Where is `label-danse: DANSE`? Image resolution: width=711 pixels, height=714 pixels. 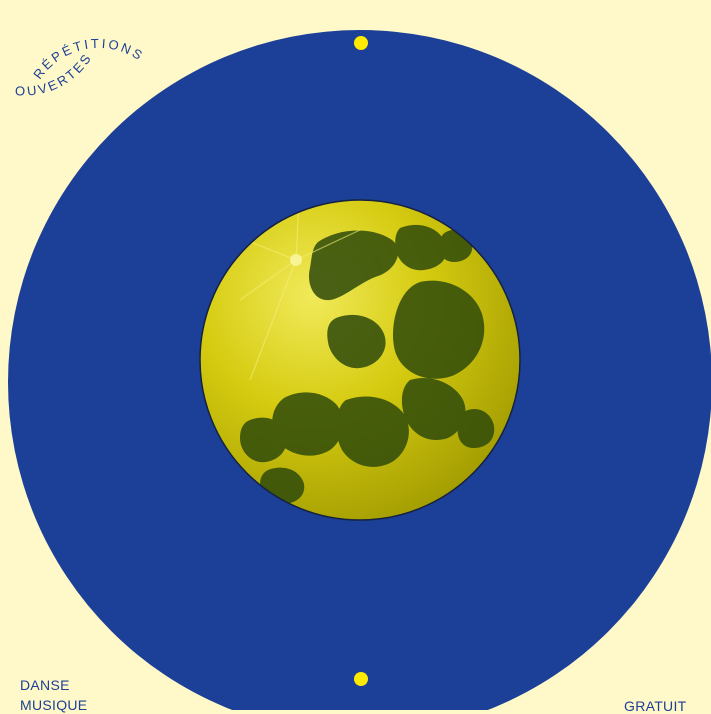 label-danse: DANSE is located at coordinates (45, 685).